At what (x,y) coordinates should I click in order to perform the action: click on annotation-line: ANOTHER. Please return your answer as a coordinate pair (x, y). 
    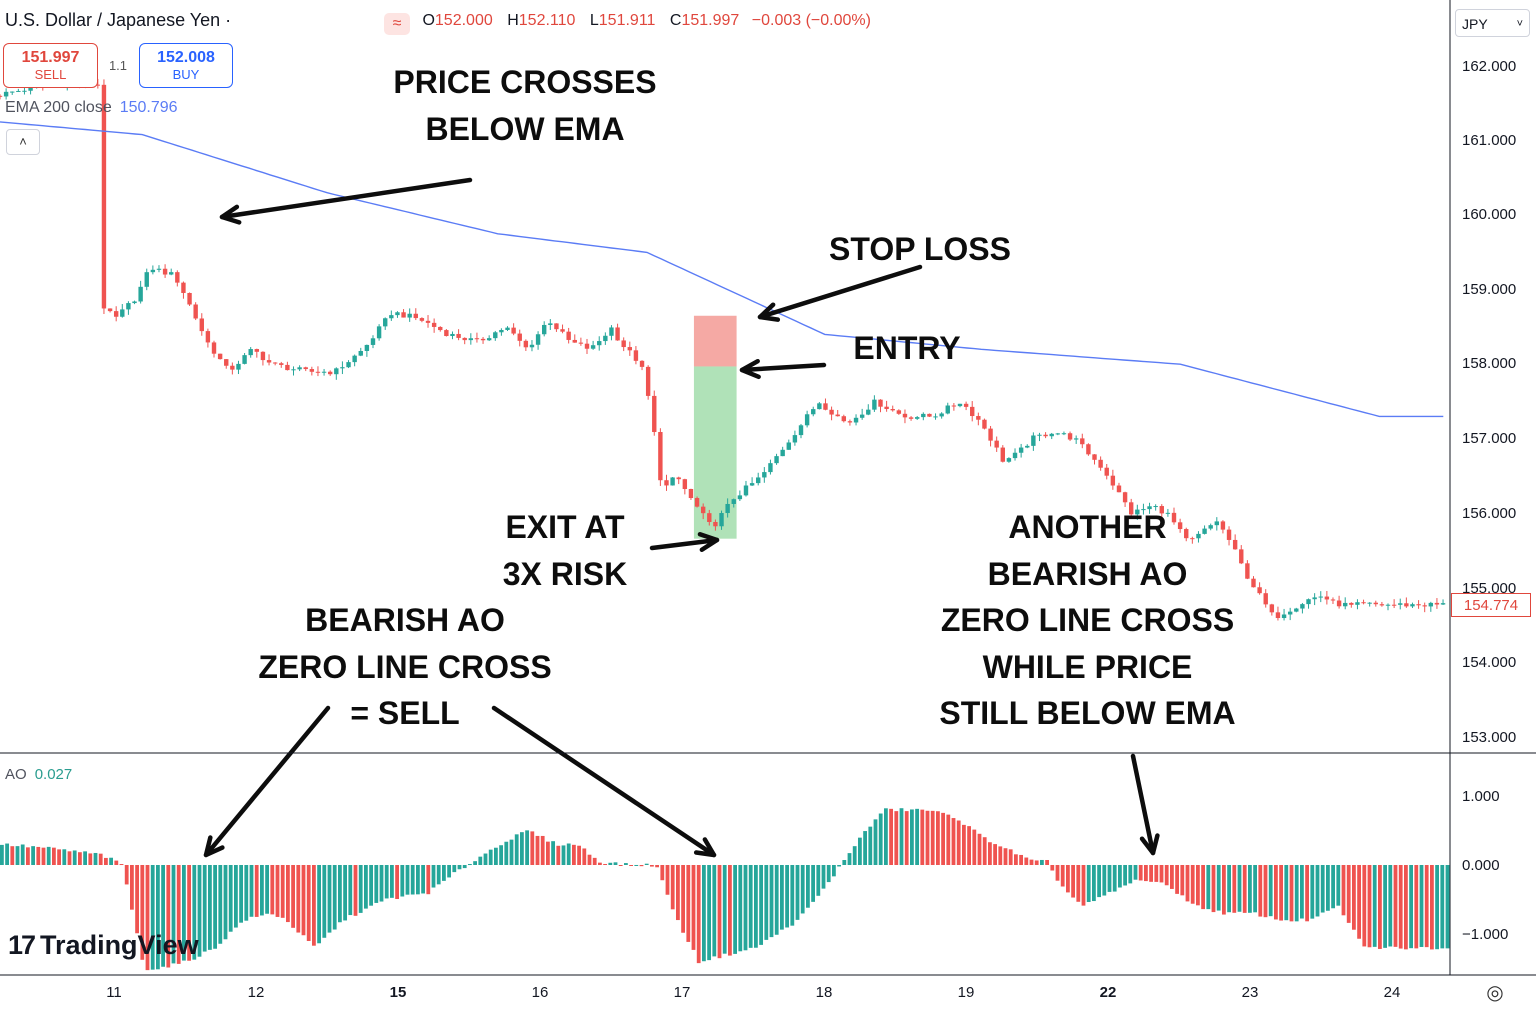
    Looking at the image, I should click on (1087, 527).